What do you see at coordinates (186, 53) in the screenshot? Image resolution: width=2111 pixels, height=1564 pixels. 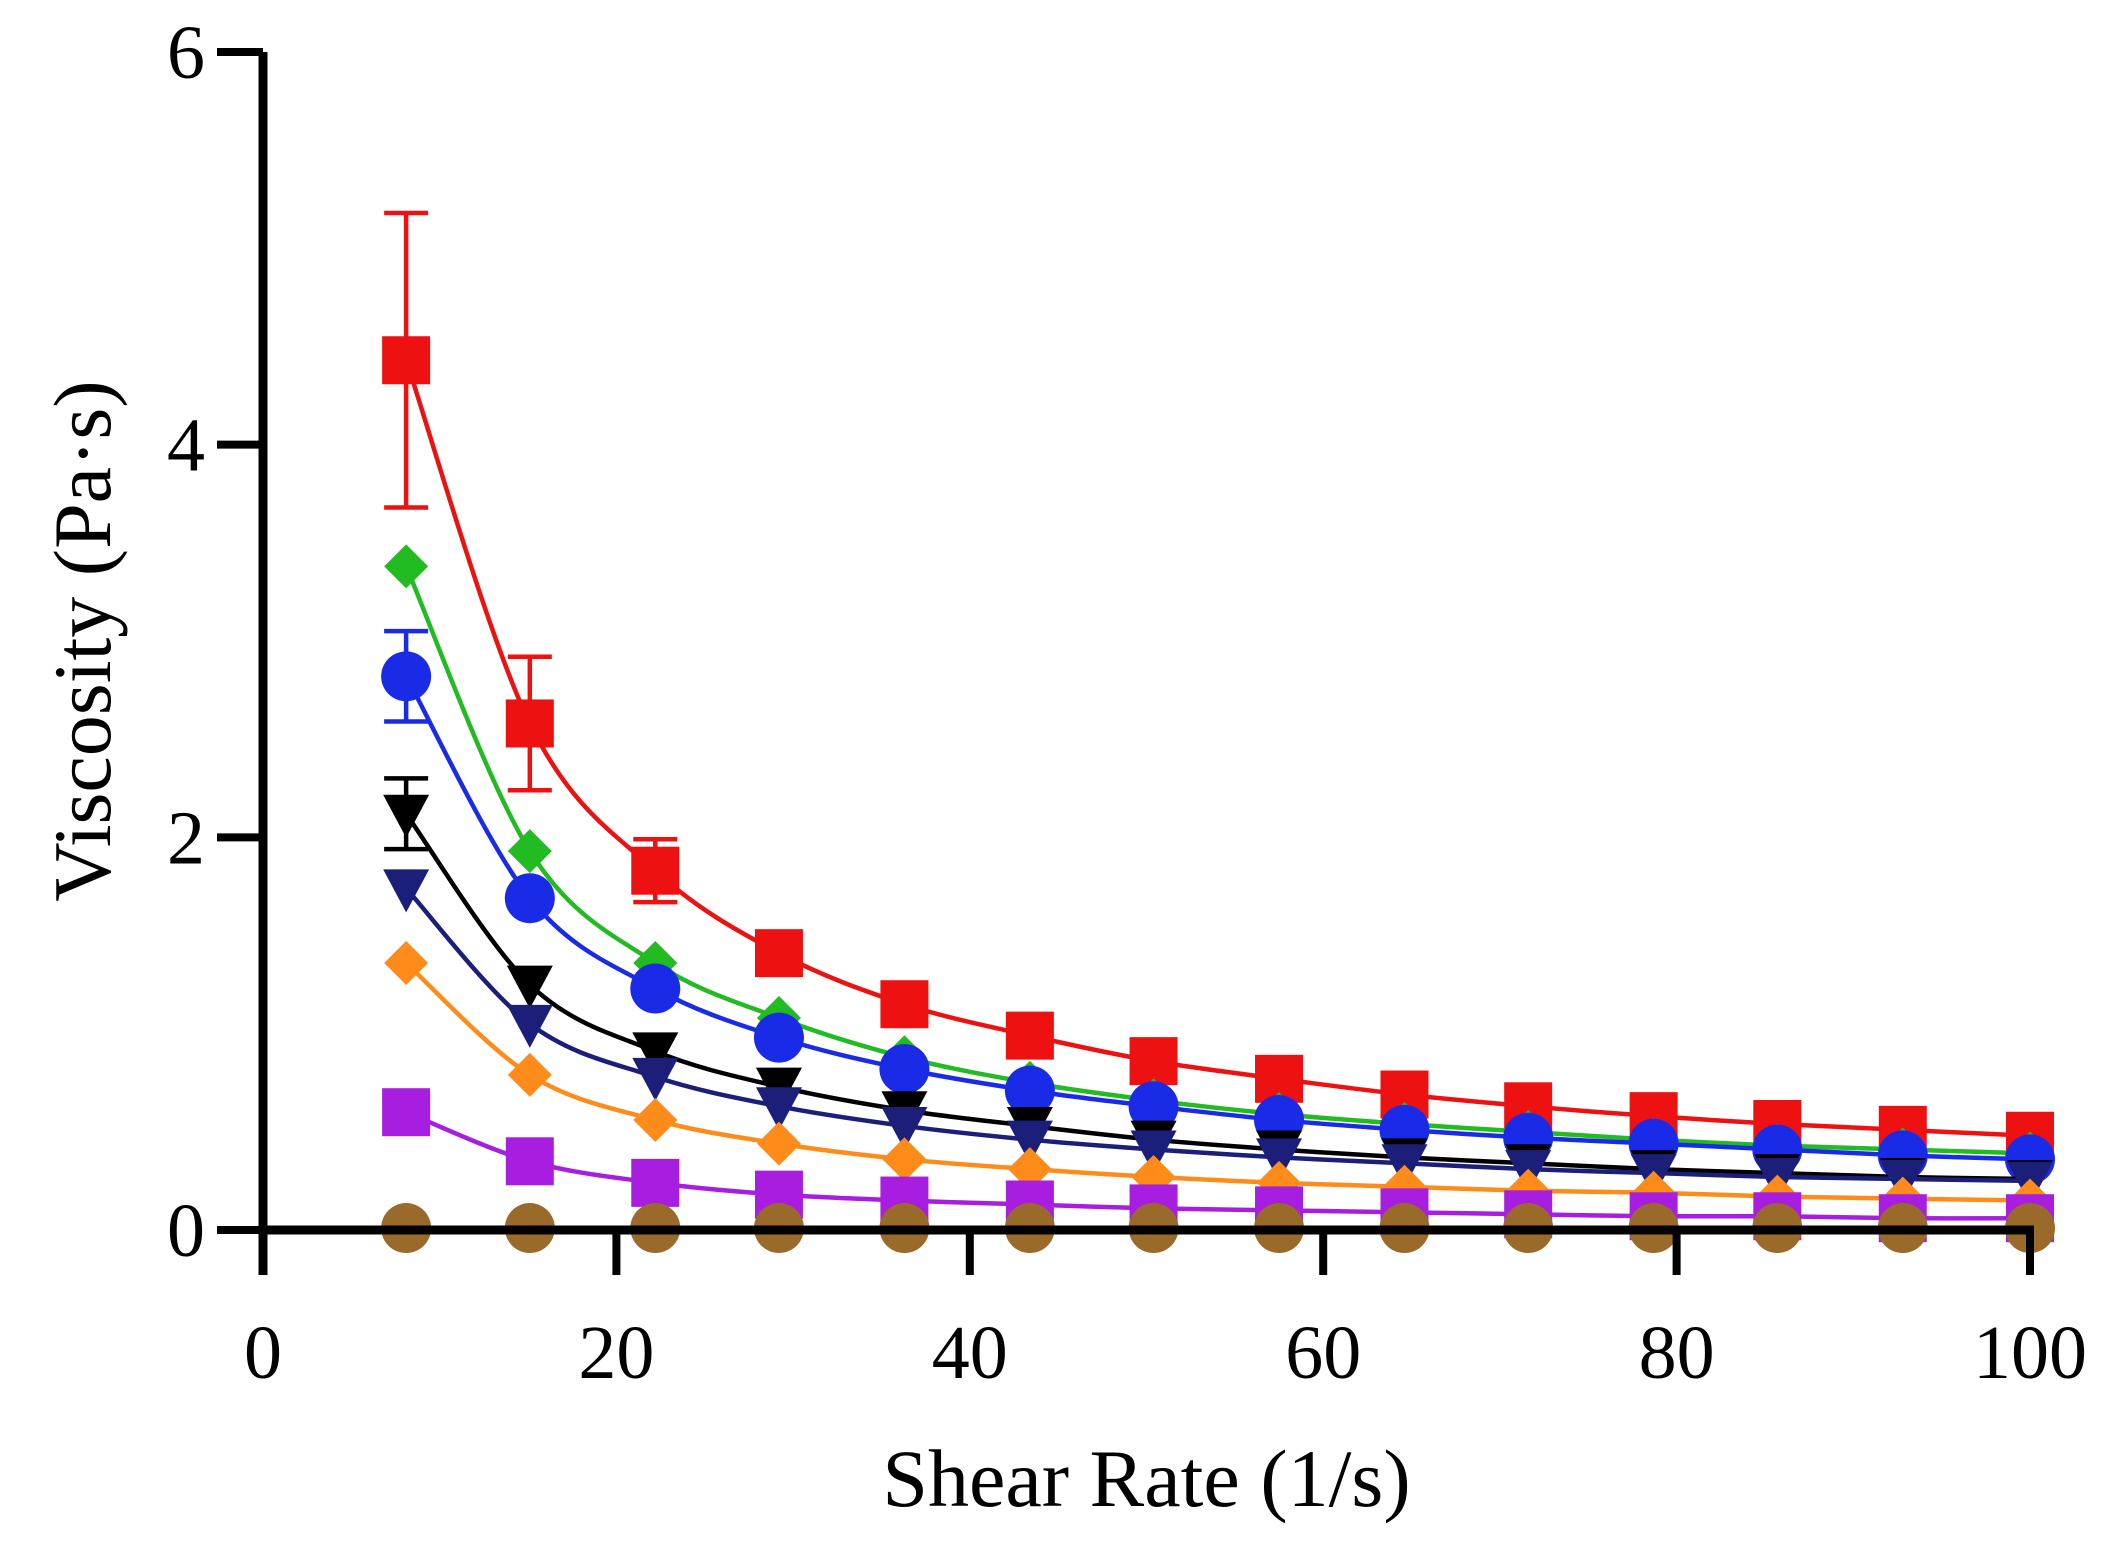 I see `y-tick-label-6: 6` at bounding box center [186, 53].